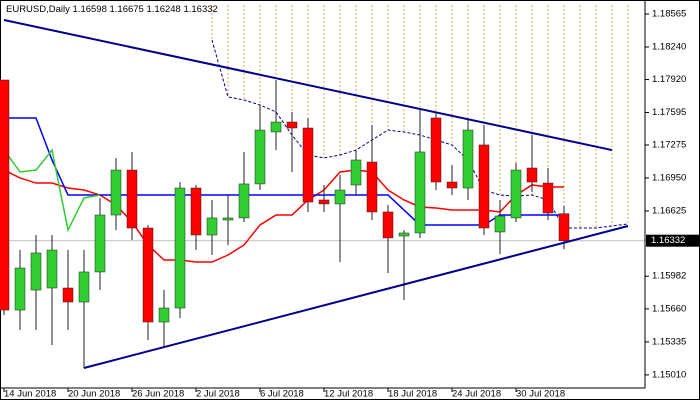 This screenshot has height=400, width=700. What do you see at coordinates (669, 341) in the screenshot?
I see `y-tick-label: 1.15335` at bounding box center [669, 341].